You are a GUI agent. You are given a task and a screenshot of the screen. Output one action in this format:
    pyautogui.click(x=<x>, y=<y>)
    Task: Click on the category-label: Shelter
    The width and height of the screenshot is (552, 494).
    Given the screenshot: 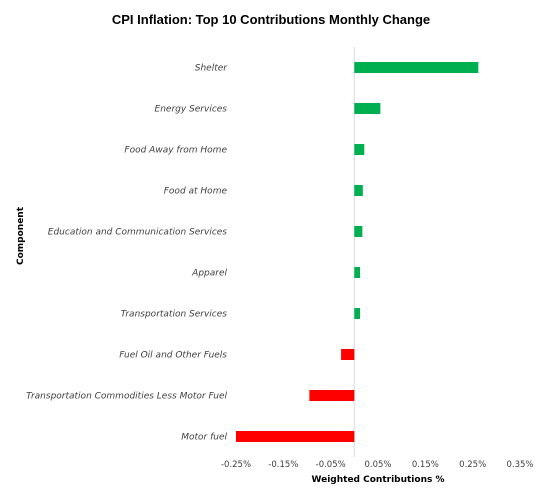 What is the action you would take?
    pyautogui.click(x=212, y=69)
    